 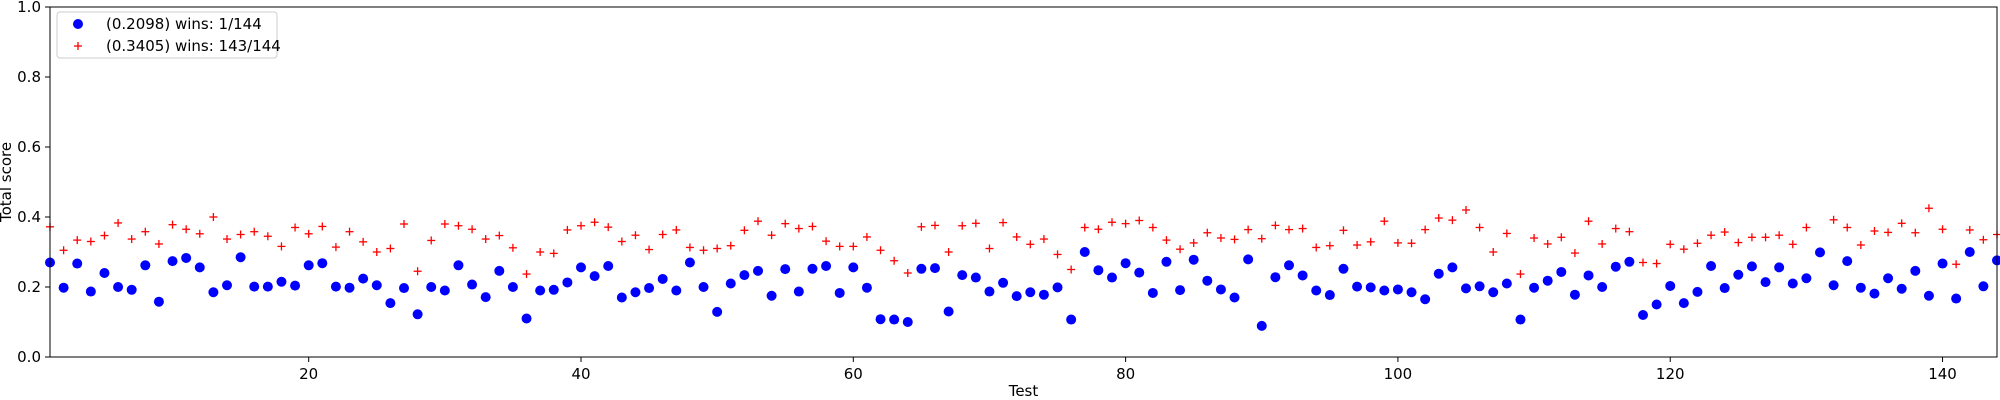 What do you see at coordinates (184, 24) in the screenshot?
I see `legend-entry-label: (0.2098) wins: 1/144` at bounding box center [184, 24].